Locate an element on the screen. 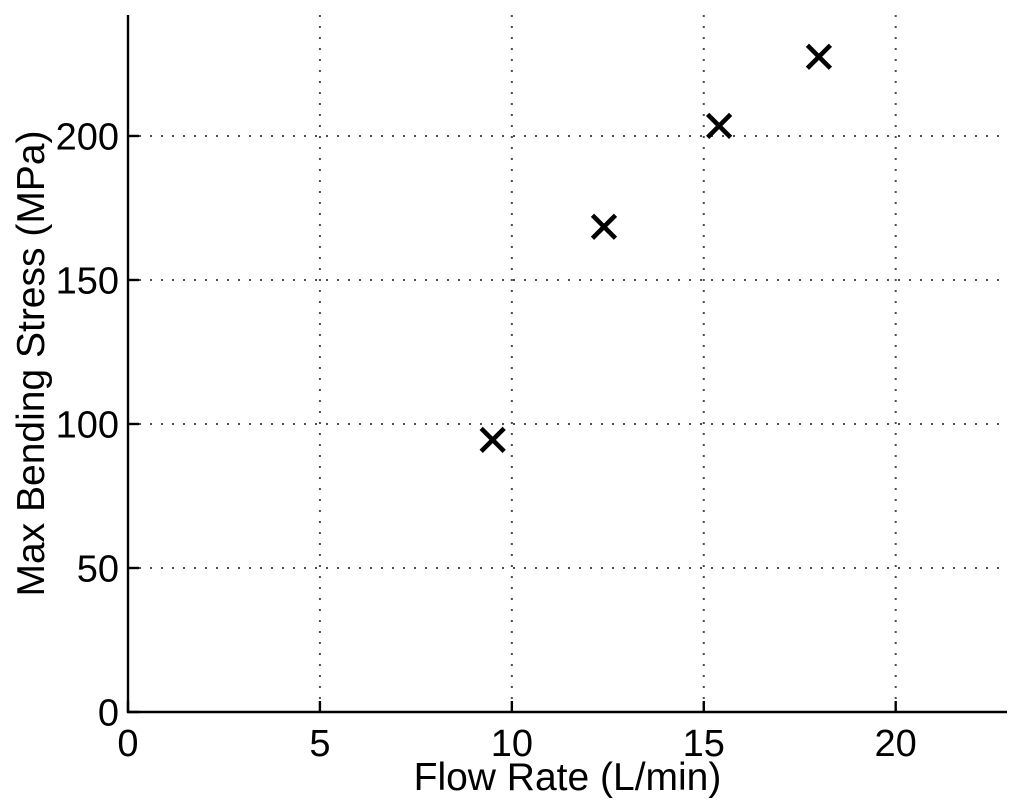  y-tick-label: 200 is located at coordinates (87, 138).